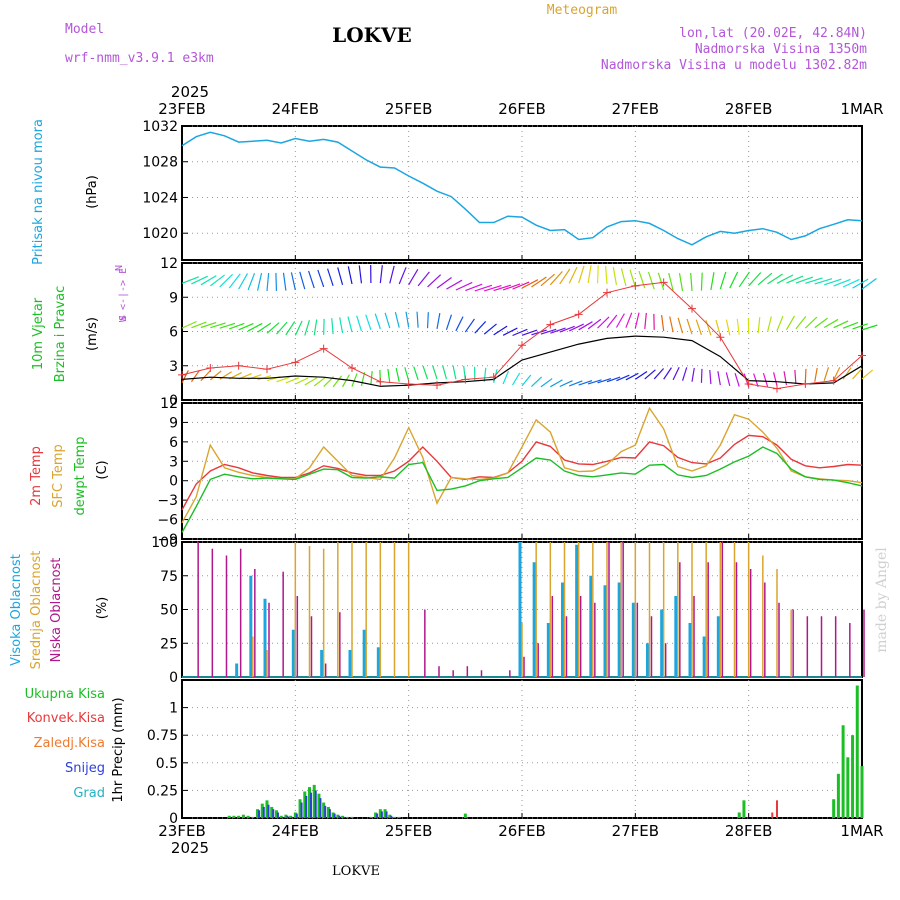 This screenshot has height=900, width=900. Describe the element at coordinates (522, 465) in the screenshot. I see `temp-sfc-line` at that location.